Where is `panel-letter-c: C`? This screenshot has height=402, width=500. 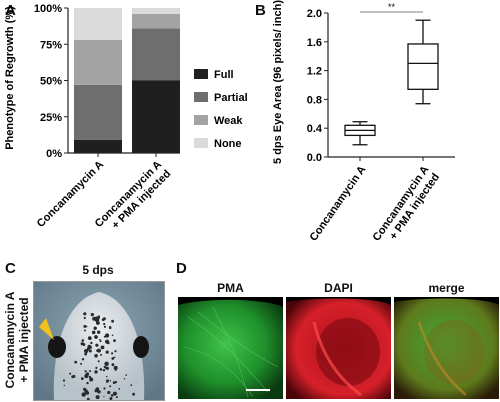 panel-letter-c: C is located at coordinates (10, 268).